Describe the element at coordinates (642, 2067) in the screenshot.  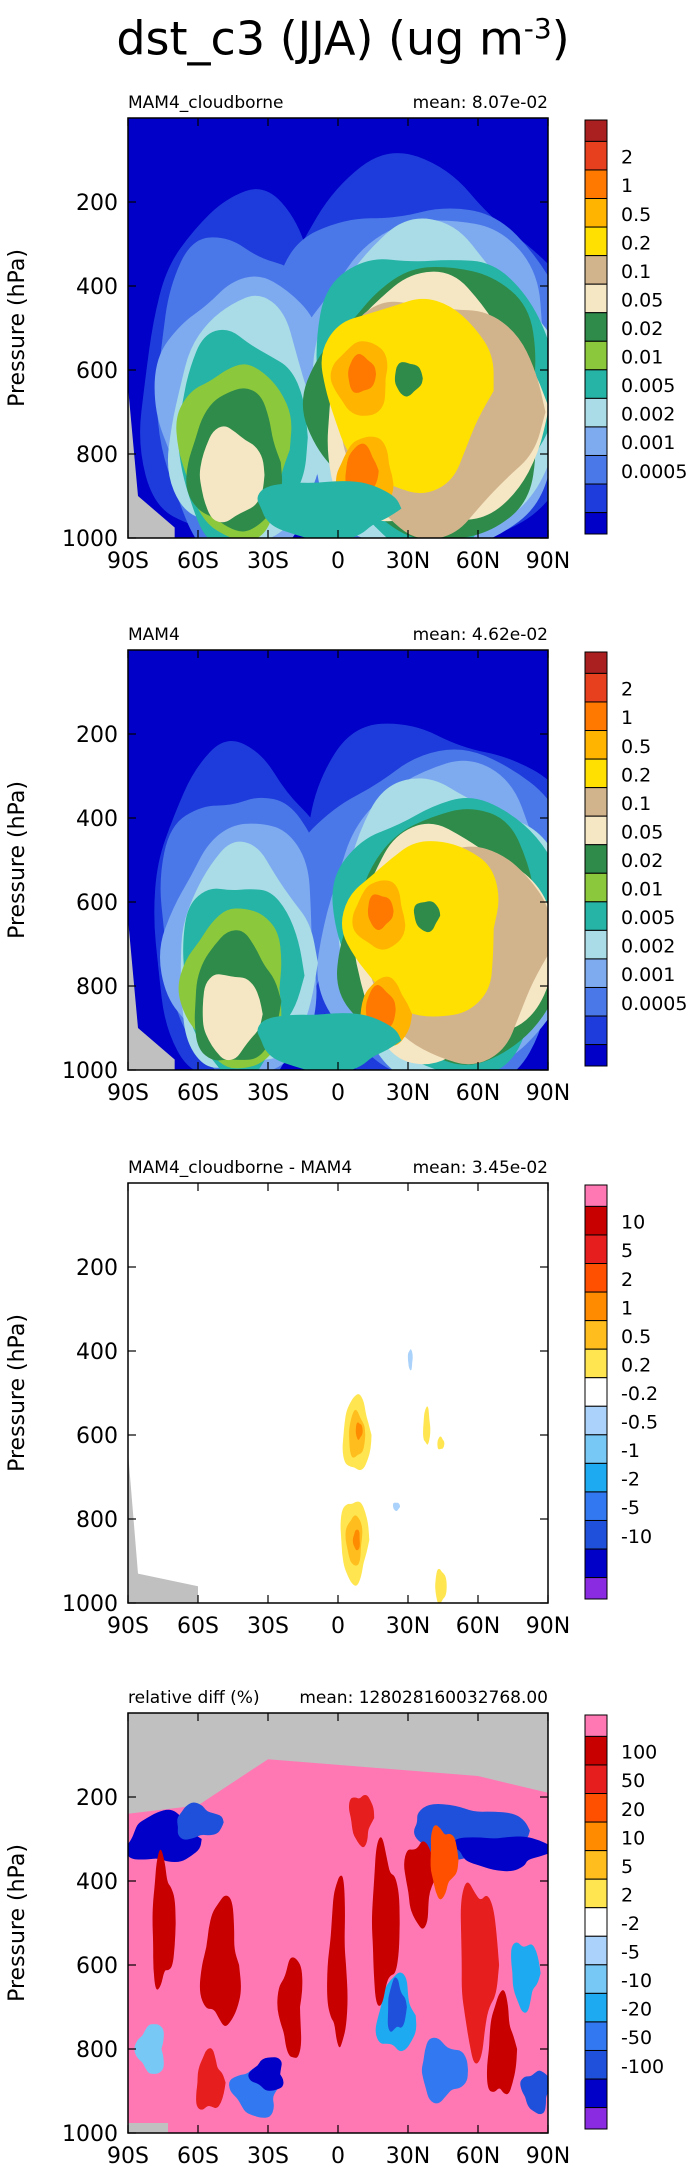
I see `colorbar-label: -100` at that location.